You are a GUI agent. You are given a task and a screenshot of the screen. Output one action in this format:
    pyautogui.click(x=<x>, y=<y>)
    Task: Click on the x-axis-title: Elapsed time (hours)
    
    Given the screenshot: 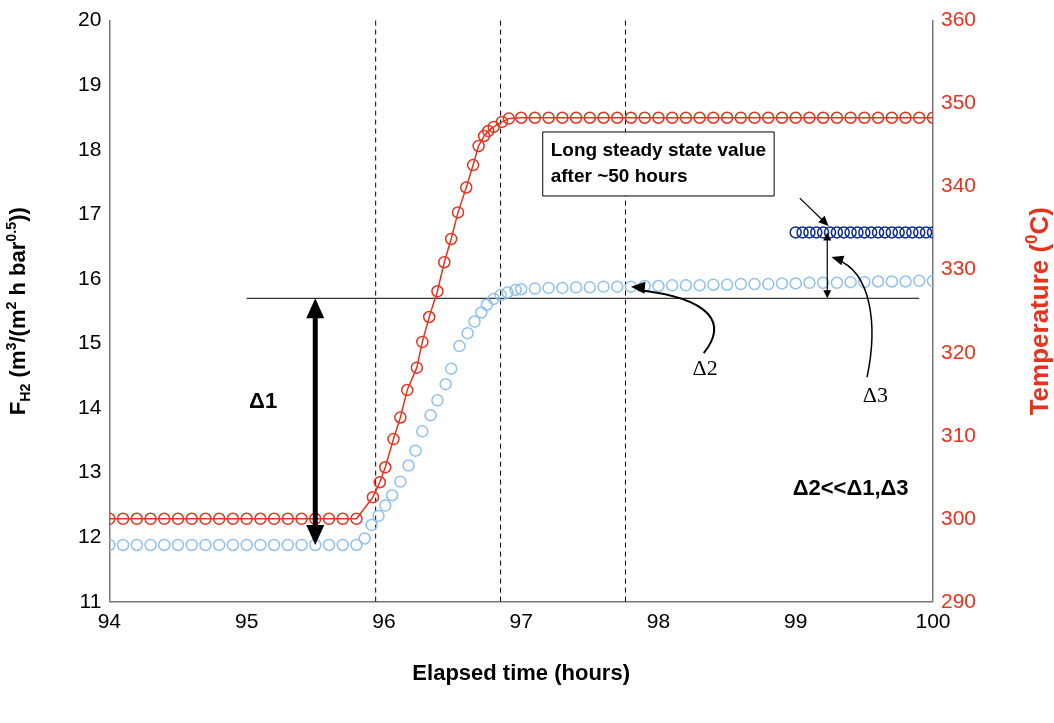 What is the action you would take?
    pyautogui.click(x=521, y=672)
    